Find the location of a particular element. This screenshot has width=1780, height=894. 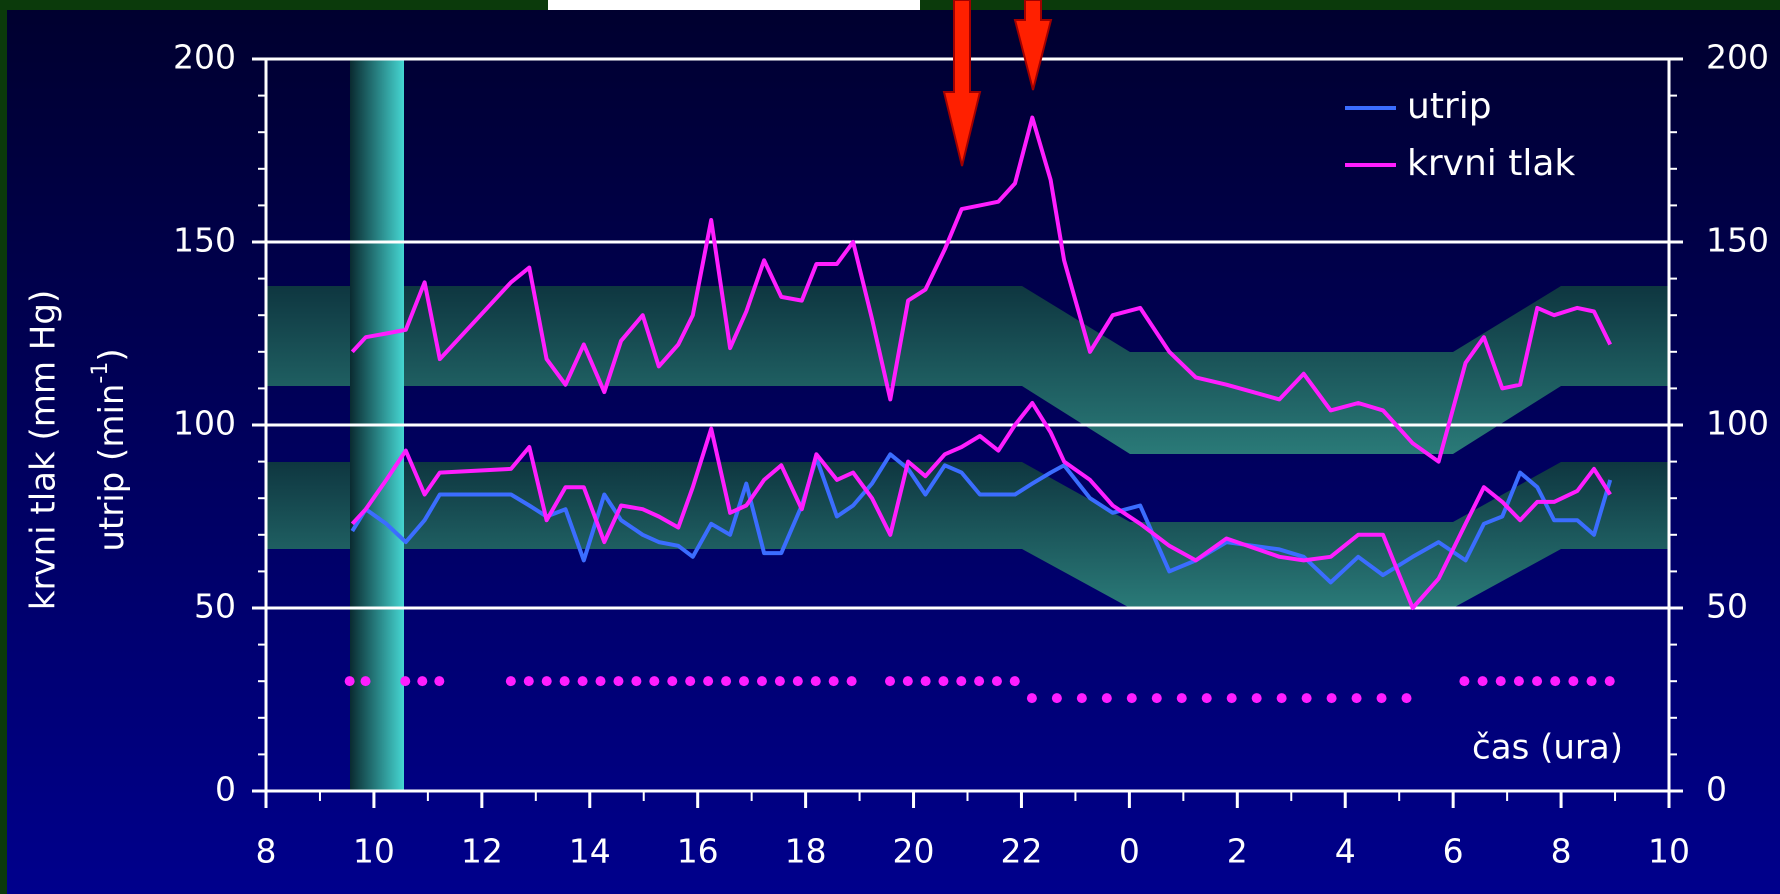

x-tick-label: 18 is located at coordinates (806, 851).